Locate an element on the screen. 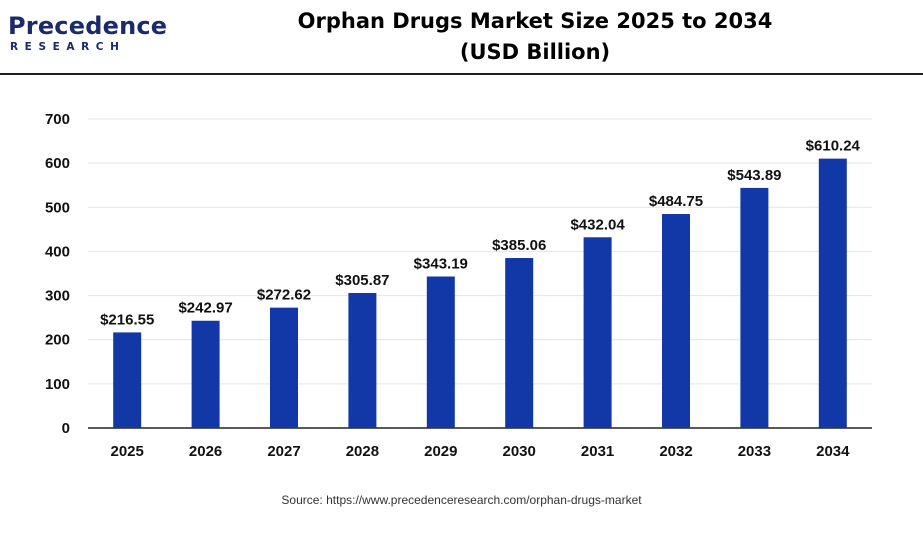  bar-2032 is located at coordinates (676, 321).